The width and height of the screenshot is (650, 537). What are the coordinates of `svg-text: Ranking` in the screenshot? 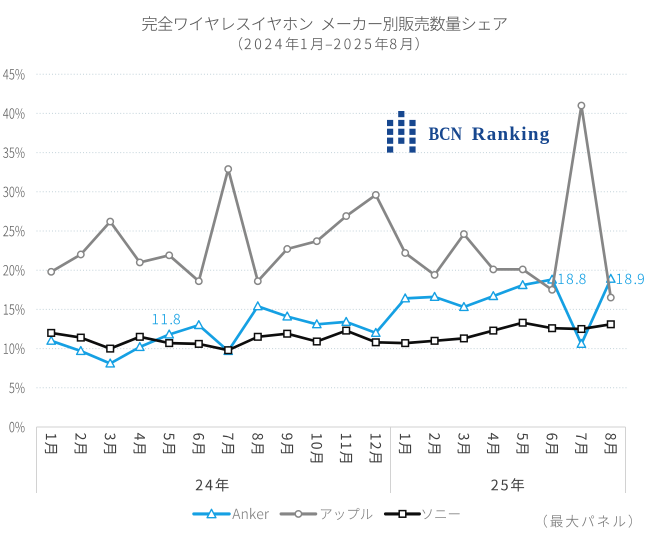 It's located at (511, 134).